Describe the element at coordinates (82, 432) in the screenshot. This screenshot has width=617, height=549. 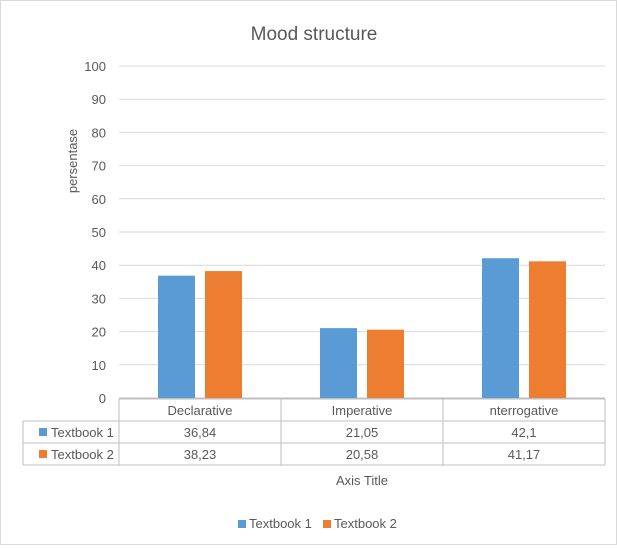
I see `table-series-name: Textbook 1` at that location.